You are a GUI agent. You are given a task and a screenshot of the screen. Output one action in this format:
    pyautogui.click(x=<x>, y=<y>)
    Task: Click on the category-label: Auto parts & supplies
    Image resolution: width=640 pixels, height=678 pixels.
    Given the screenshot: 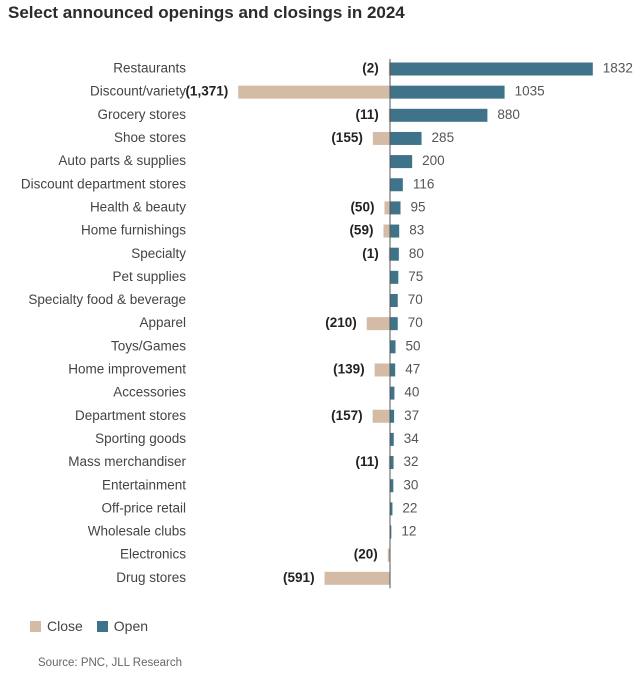 What is the action you would take?
    pyautogui.click(x=122, y=160)
    